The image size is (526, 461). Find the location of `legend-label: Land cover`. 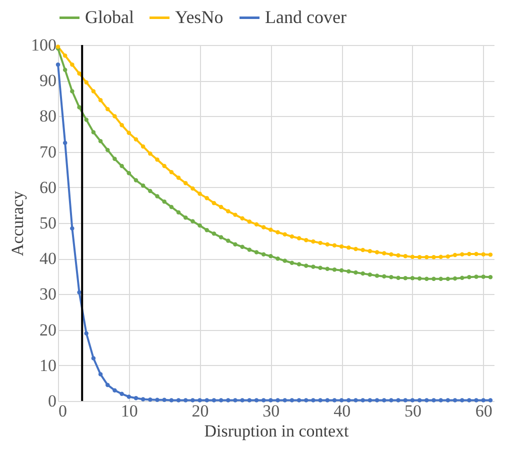

legend-label: Land cover is located at coordinates (305, 16).